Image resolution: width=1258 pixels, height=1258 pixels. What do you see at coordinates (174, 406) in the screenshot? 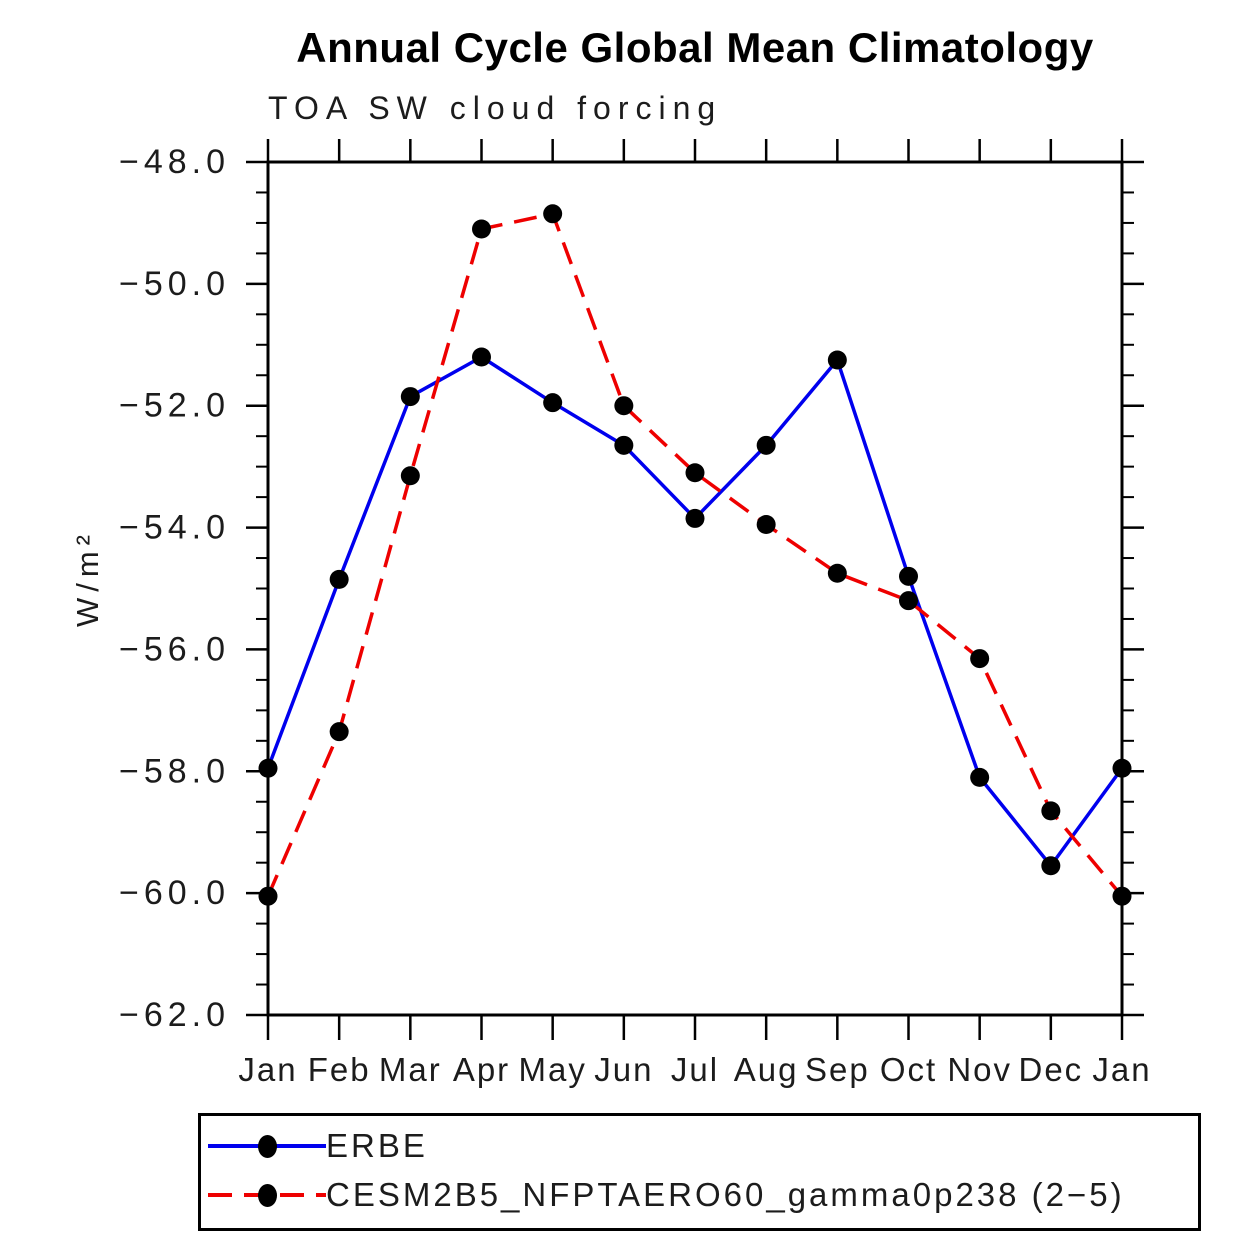
I see `y-tick-label: −52.0` at bounding box center [174, 406].